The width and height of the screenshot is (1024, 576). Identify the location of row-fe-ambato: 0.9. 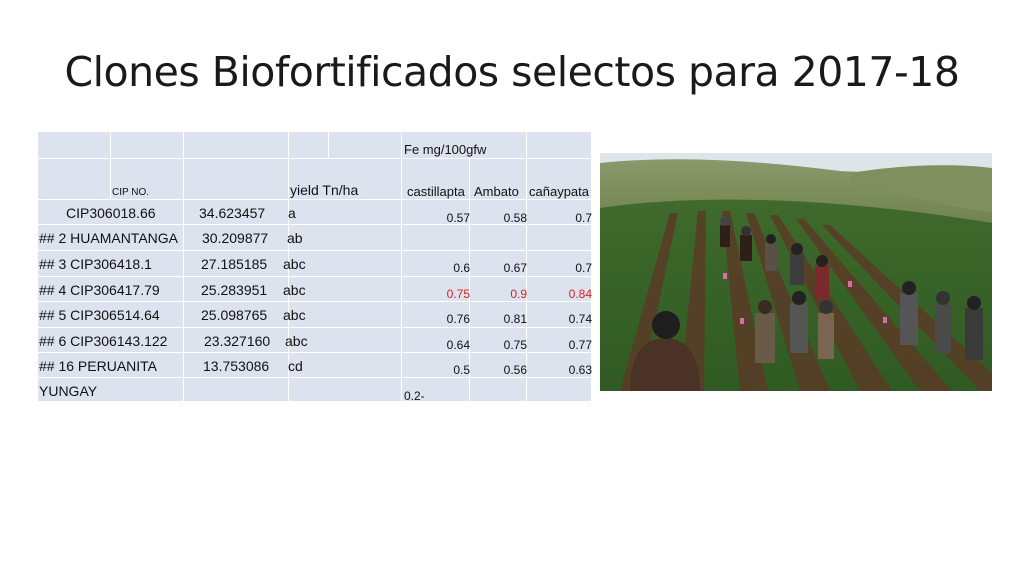
(518, 294).